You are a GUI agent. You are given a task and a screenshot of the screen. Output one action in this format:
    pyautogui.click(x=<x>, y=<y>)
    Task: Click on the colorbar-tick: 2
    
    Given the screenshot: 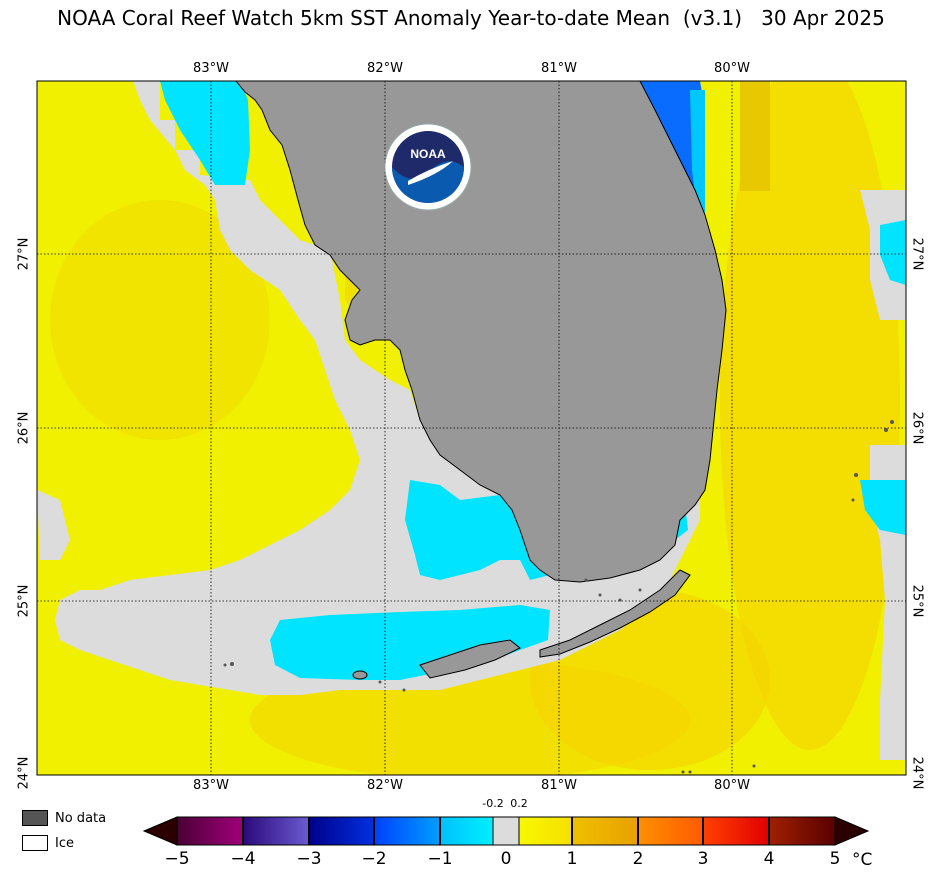 What is the action you would take?
    pyautogui.click(x=638, y=859)
    